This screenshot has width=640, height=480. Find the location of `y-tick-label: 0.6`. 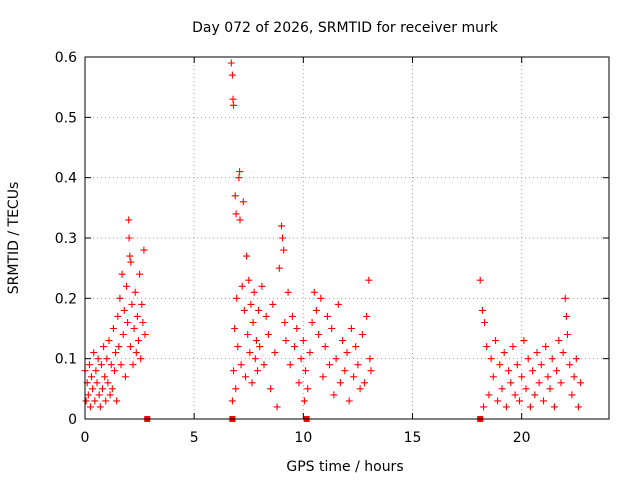

y-tick-label: 0.6 is located at coordinates (66, 58).